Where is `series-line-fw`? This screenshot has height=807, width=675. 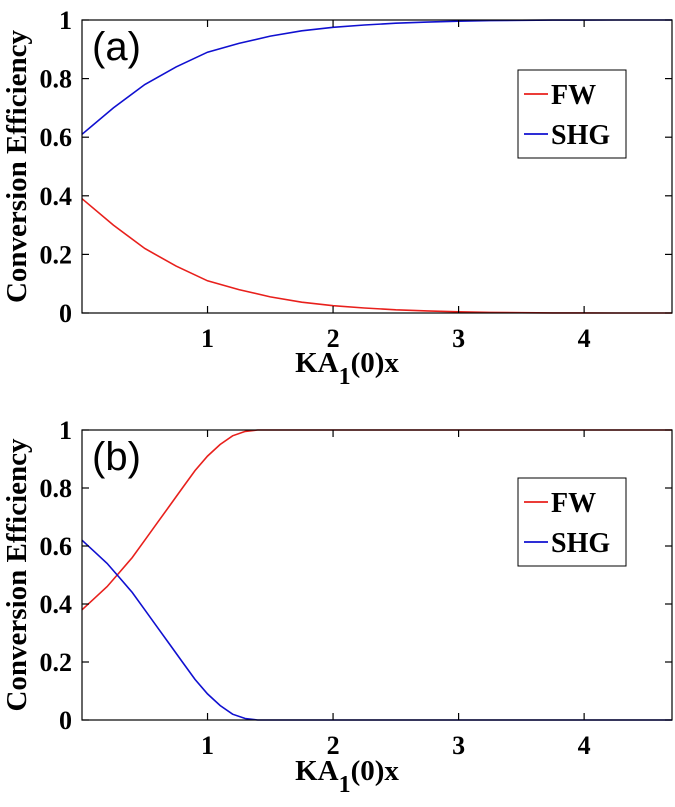
series-line-fw is located at coordinates (376, 256).